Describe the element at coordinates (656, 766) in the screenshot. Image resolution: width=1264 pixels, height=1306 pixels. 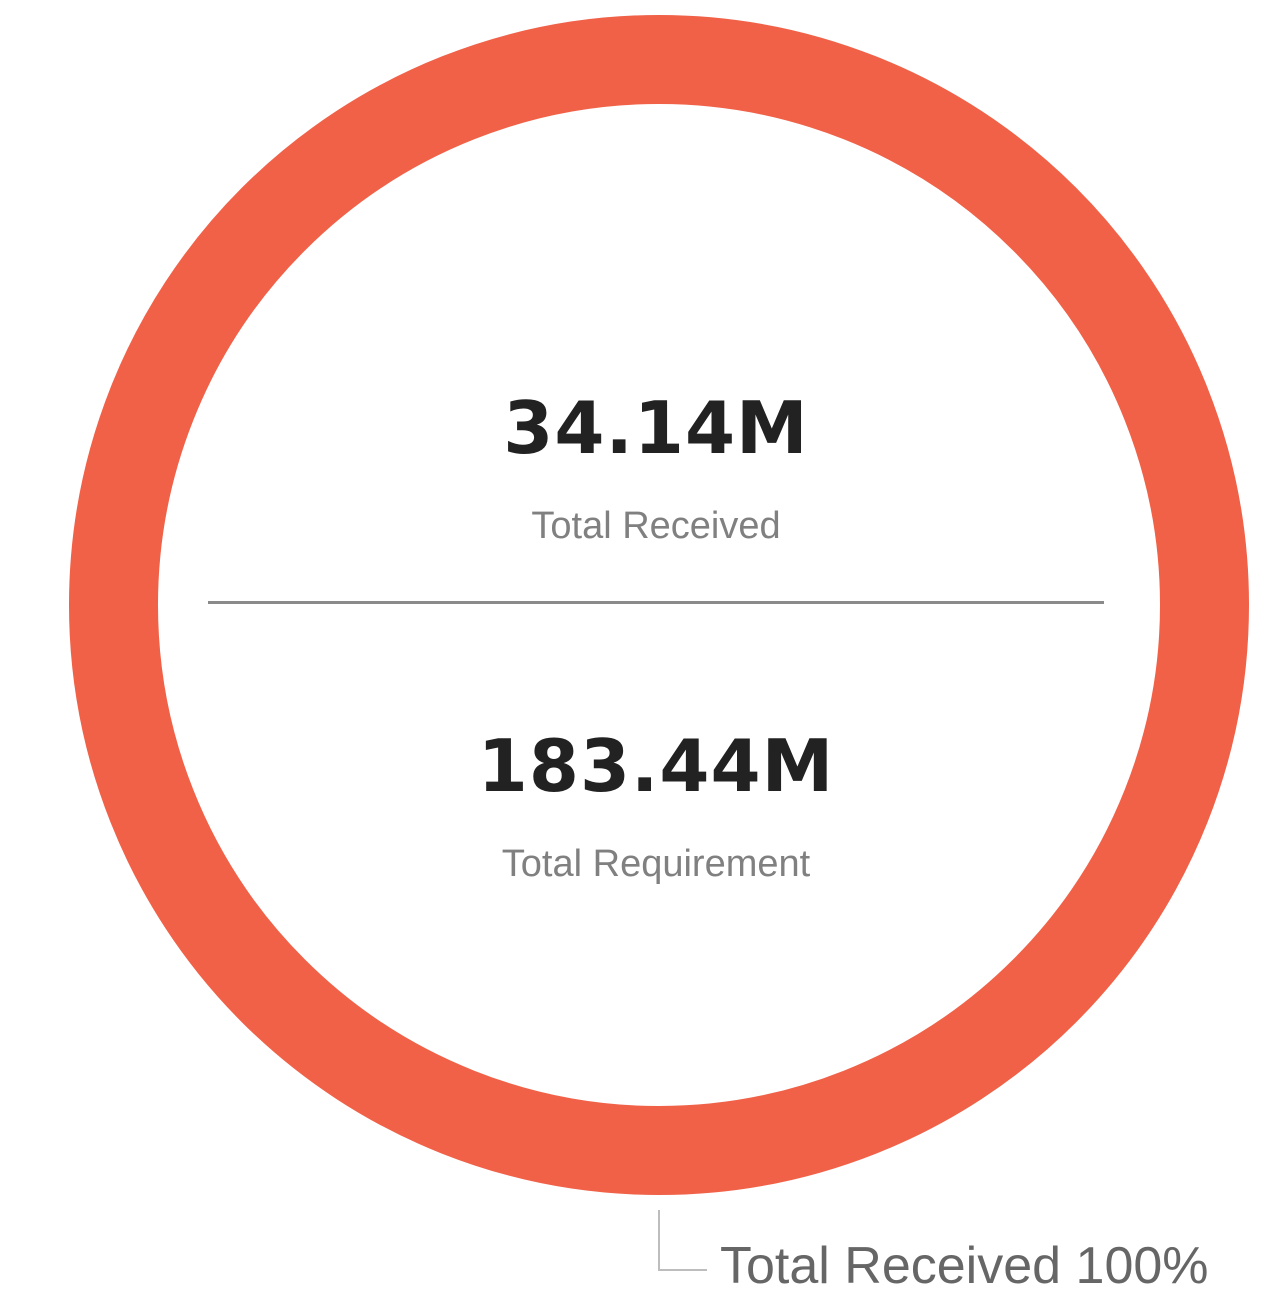
I see `total-requirement-value: 183.44M` at that location.